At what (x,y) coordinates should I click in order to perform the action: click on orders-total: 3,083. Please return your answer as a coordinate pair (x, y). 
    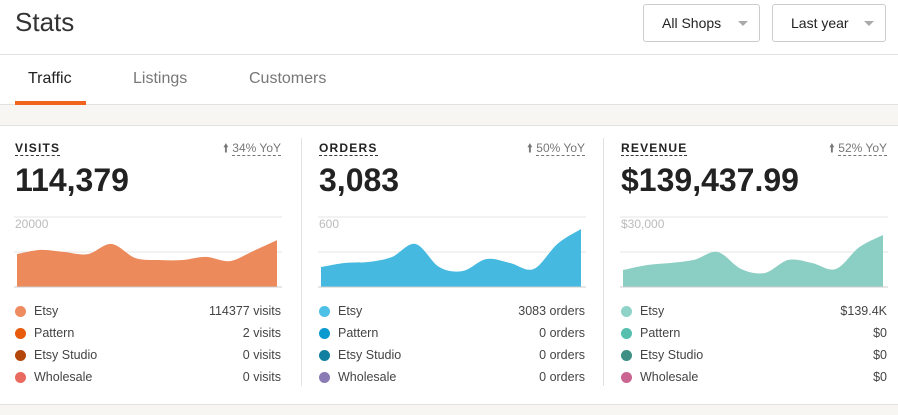
    Looking at the image, I should click on (359, 180).